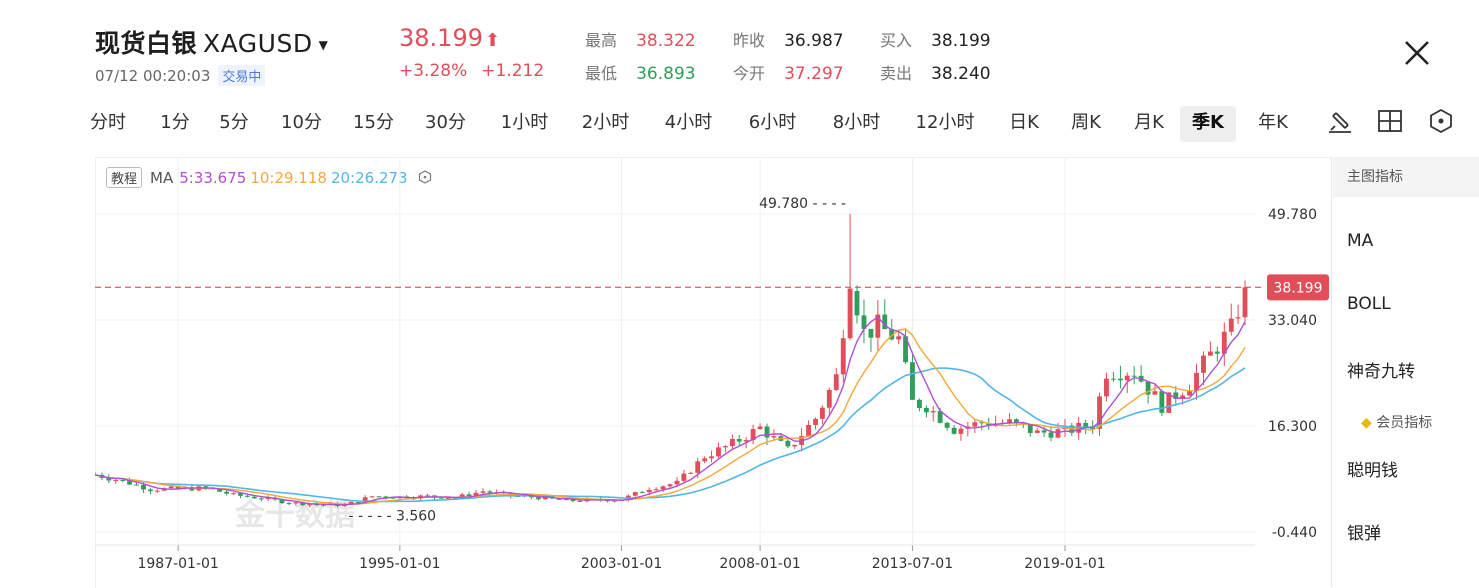  I want to click on stat-low-value: 36.893, so click(666, 74).